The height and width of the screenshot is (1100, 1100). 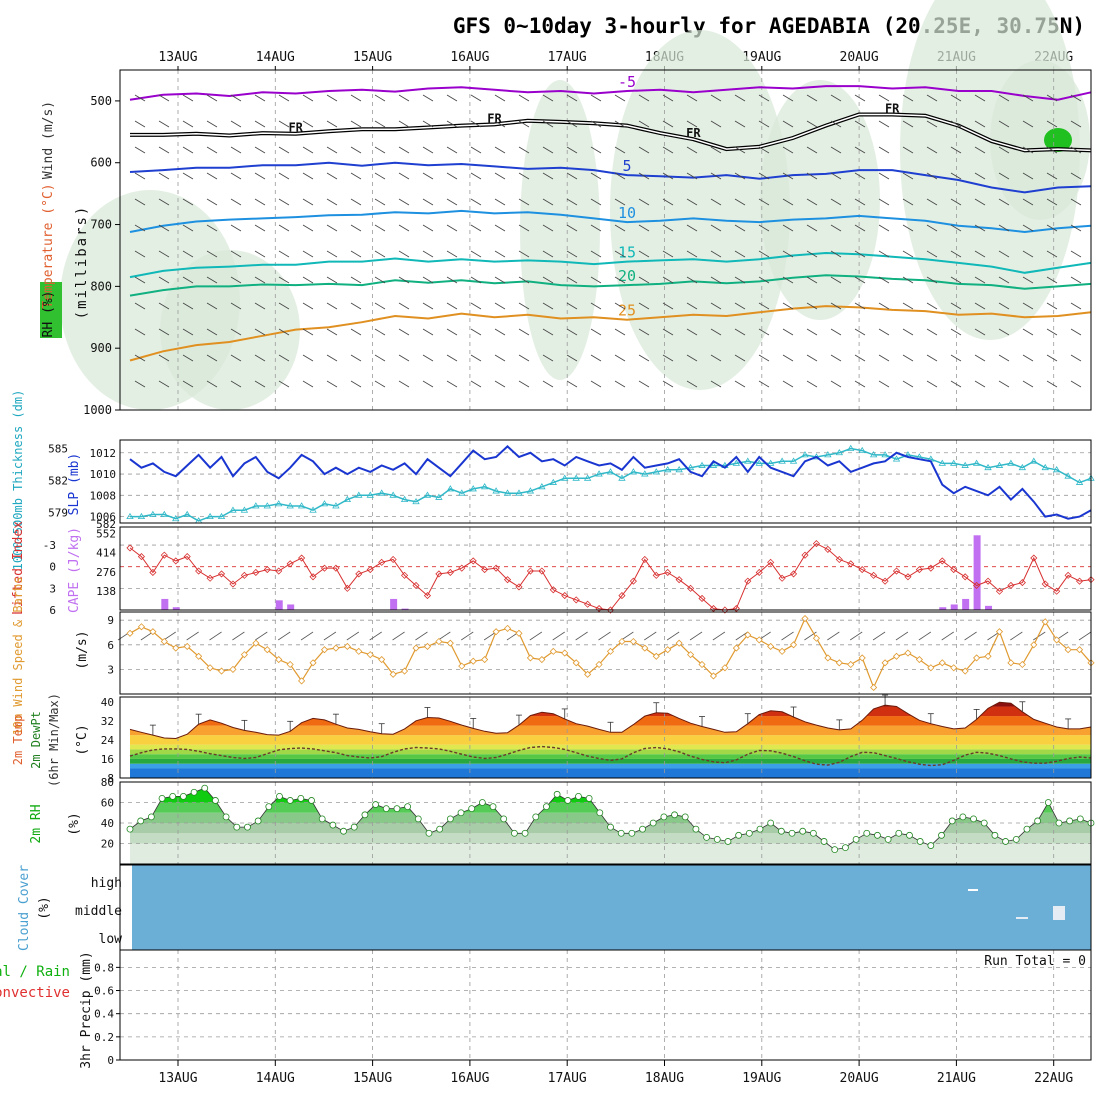 I want to click on cloud-cell, so click(x=1059, y=913).